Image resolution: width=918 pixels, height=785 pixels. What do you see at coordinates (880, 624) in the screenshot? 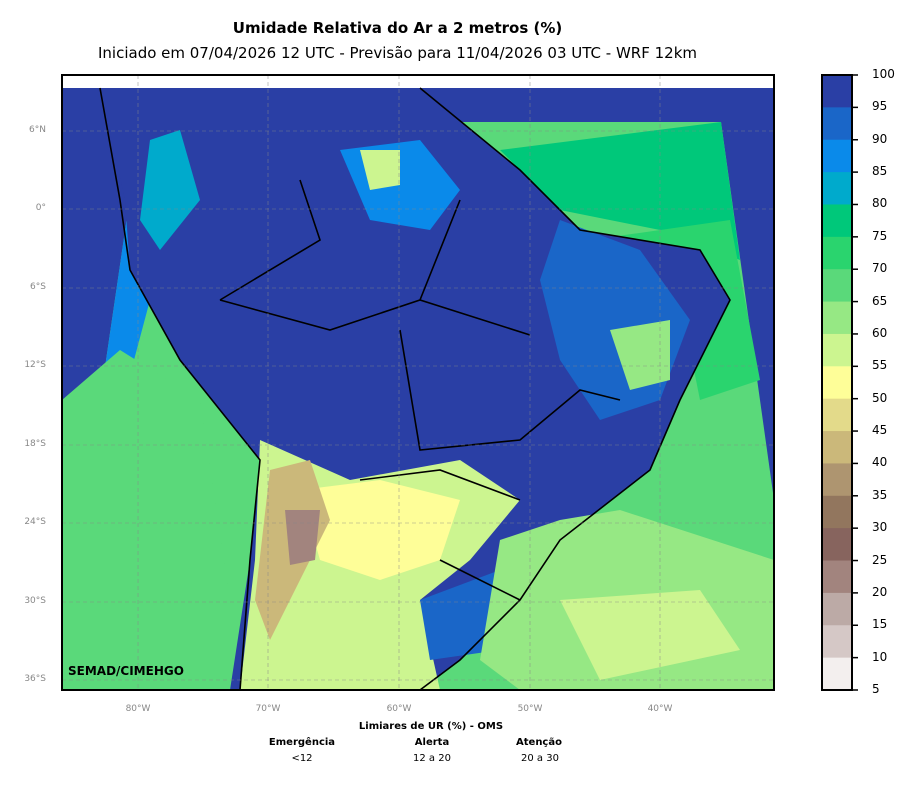
I see `colorbar-tick-label: 15` at bounding box center [880, 624].